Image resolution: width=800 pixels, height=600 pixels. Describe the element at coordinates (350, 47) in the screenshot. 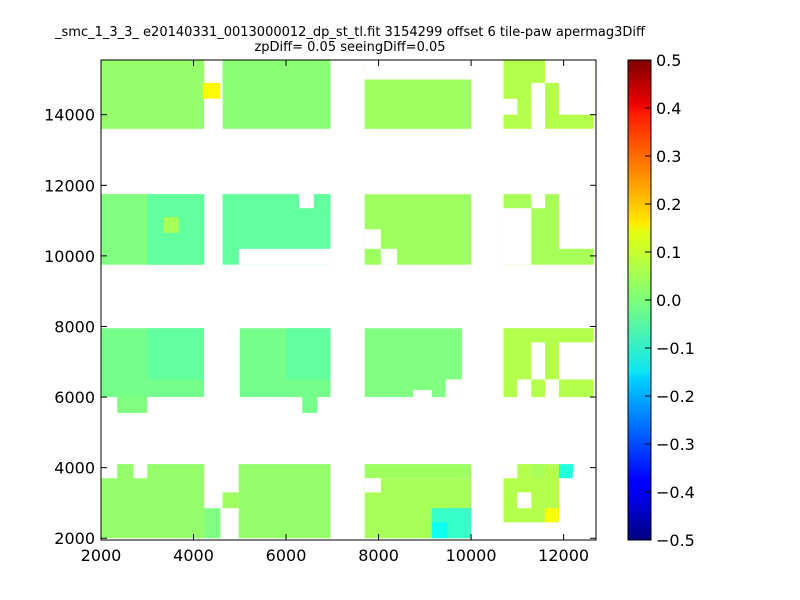

I see `chart-title-line2: zpDiff= 0.05 seeingDiff=0.05` at that location.